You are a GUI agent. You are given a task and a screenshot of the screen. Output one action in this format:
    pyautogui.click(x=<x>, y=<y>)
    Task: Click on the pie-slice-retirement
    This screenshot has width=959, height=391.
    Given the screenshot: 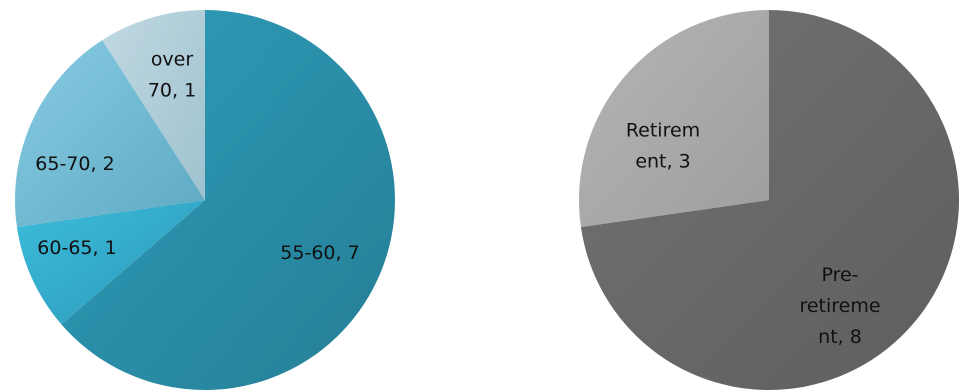 What is the action you would take?
    pyautogui.click(x=674, y=119)
    